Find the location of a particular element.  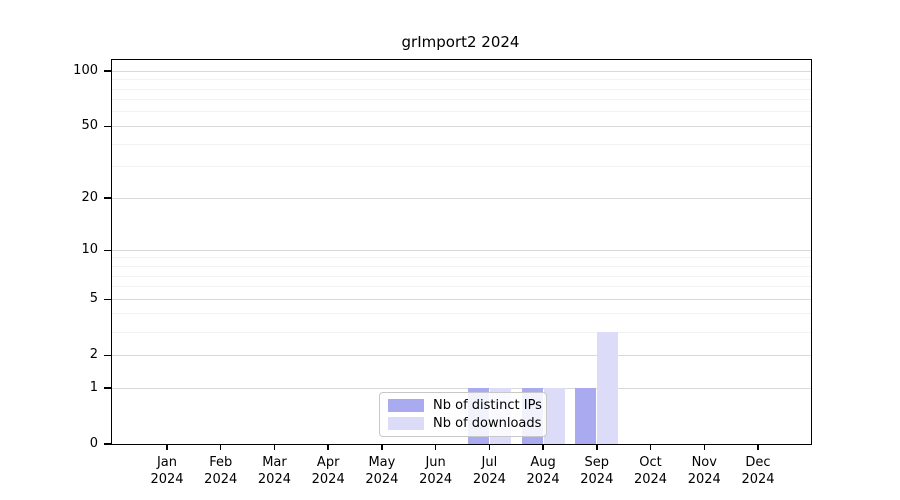

y-axis-tick-label: 2 is located at coordinates (93, 355).